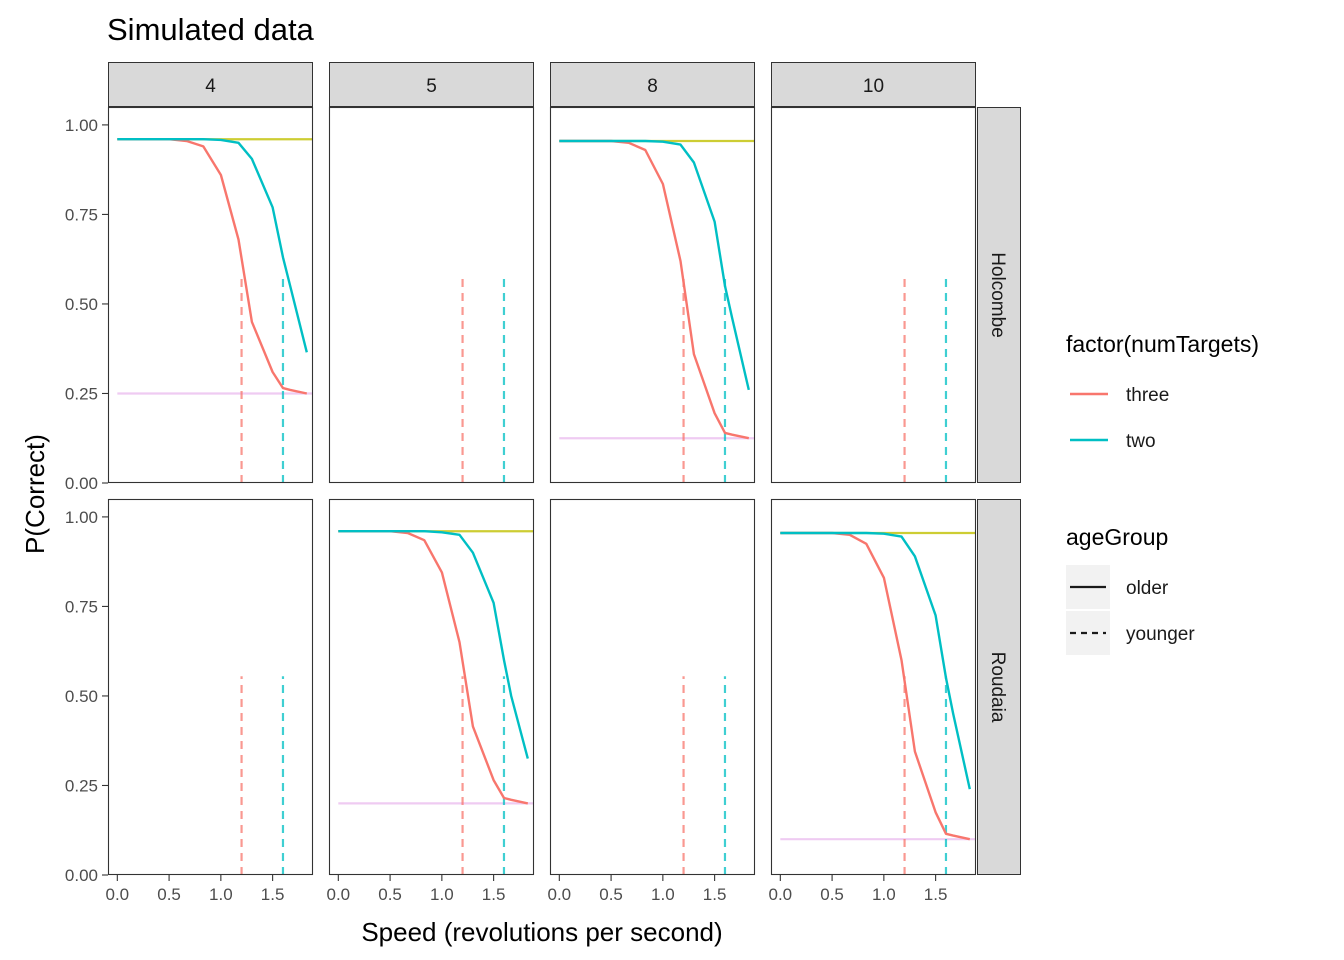 The image size is (1344, 960). I want to click on legend-title-numtargets: factor(numTargets), so click(1162, 344).